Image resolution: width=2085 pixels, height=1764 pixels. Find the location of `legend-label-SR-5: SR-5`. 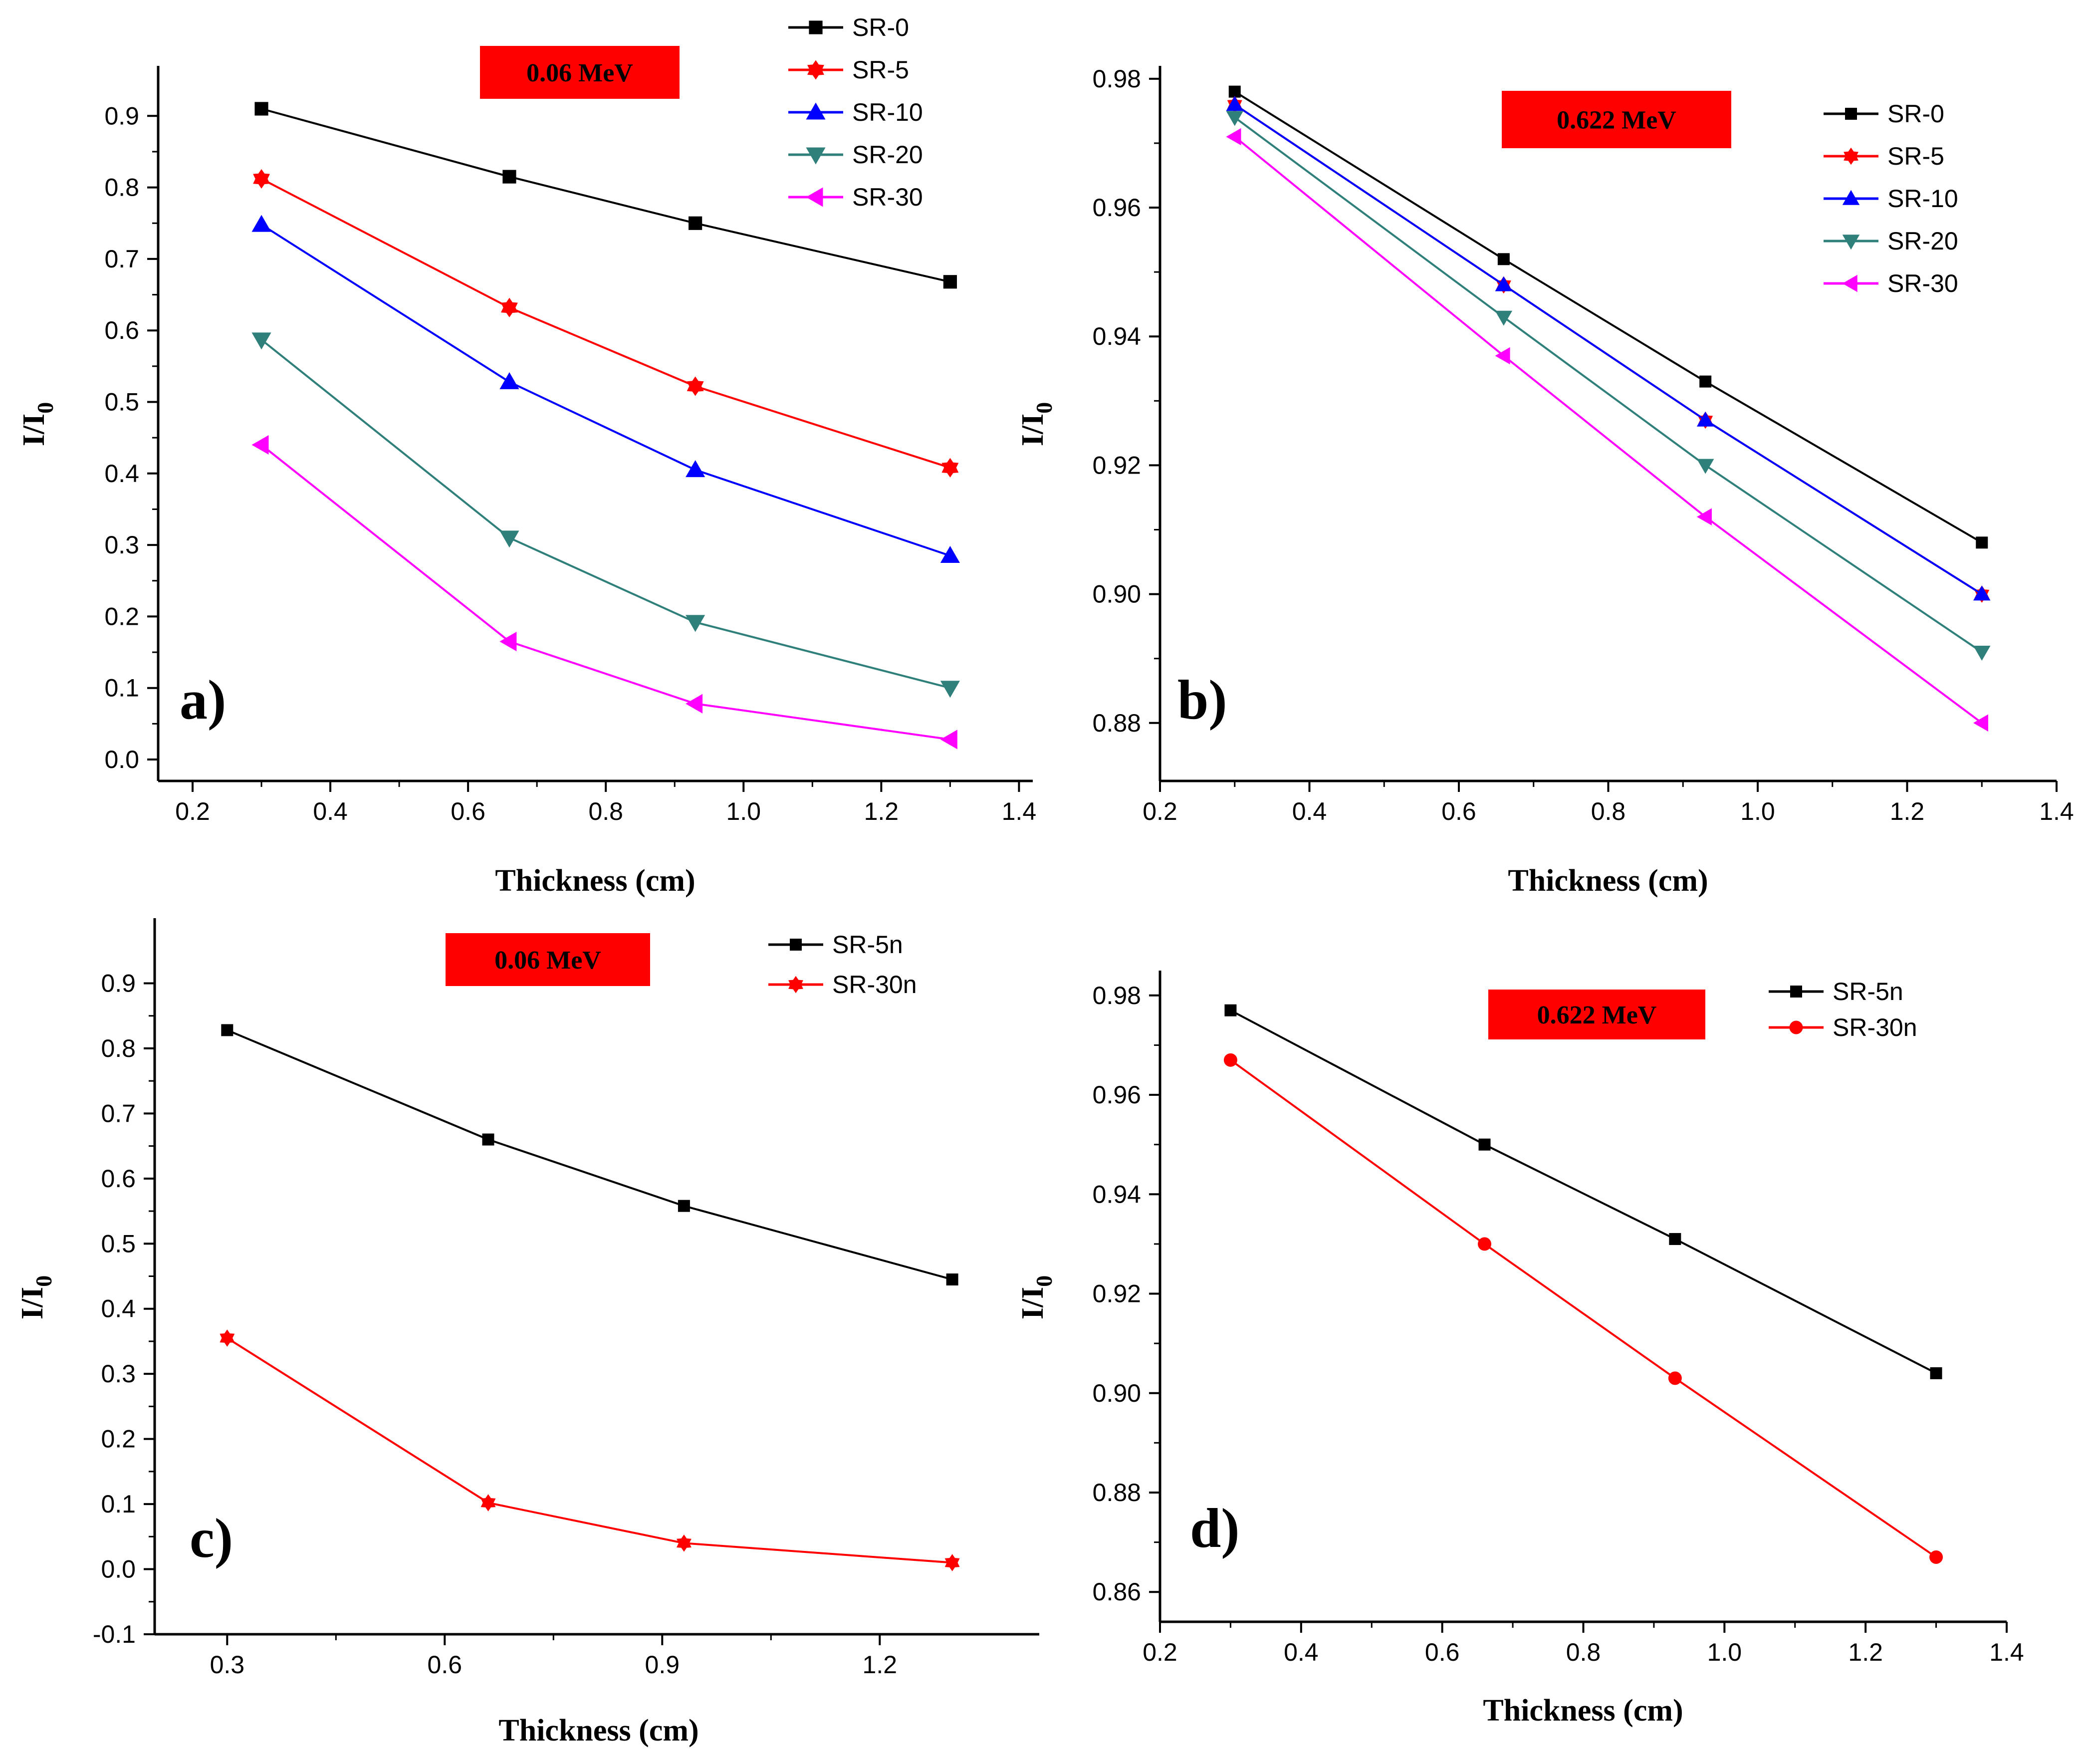

legend-label-SR-5: SR-5 is located at coordinates (1916, 156).